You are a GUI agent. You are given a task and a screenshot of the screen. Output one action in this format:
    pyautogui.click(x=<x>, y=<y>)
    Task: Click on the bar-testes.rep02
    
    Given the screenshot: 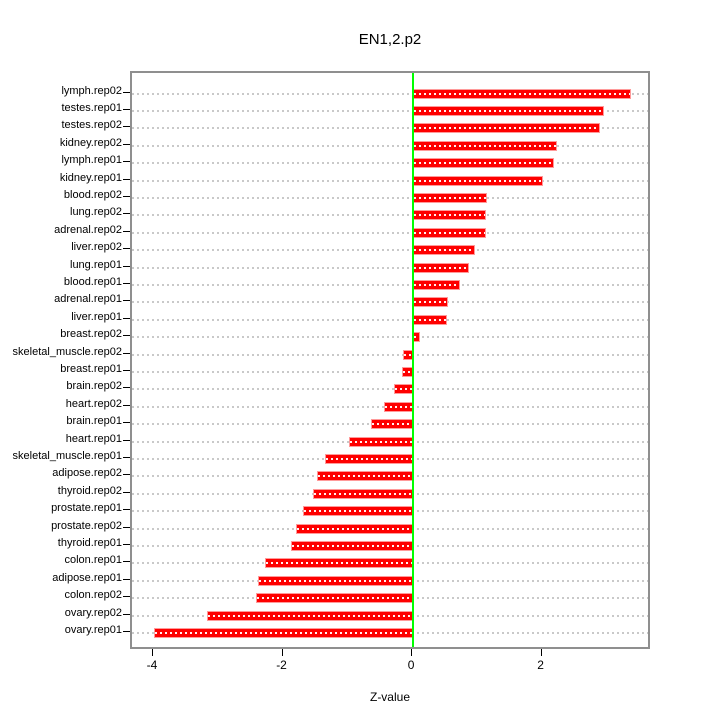 What is the action you would take?
    pyautogui.click(x=507, y=128)
    